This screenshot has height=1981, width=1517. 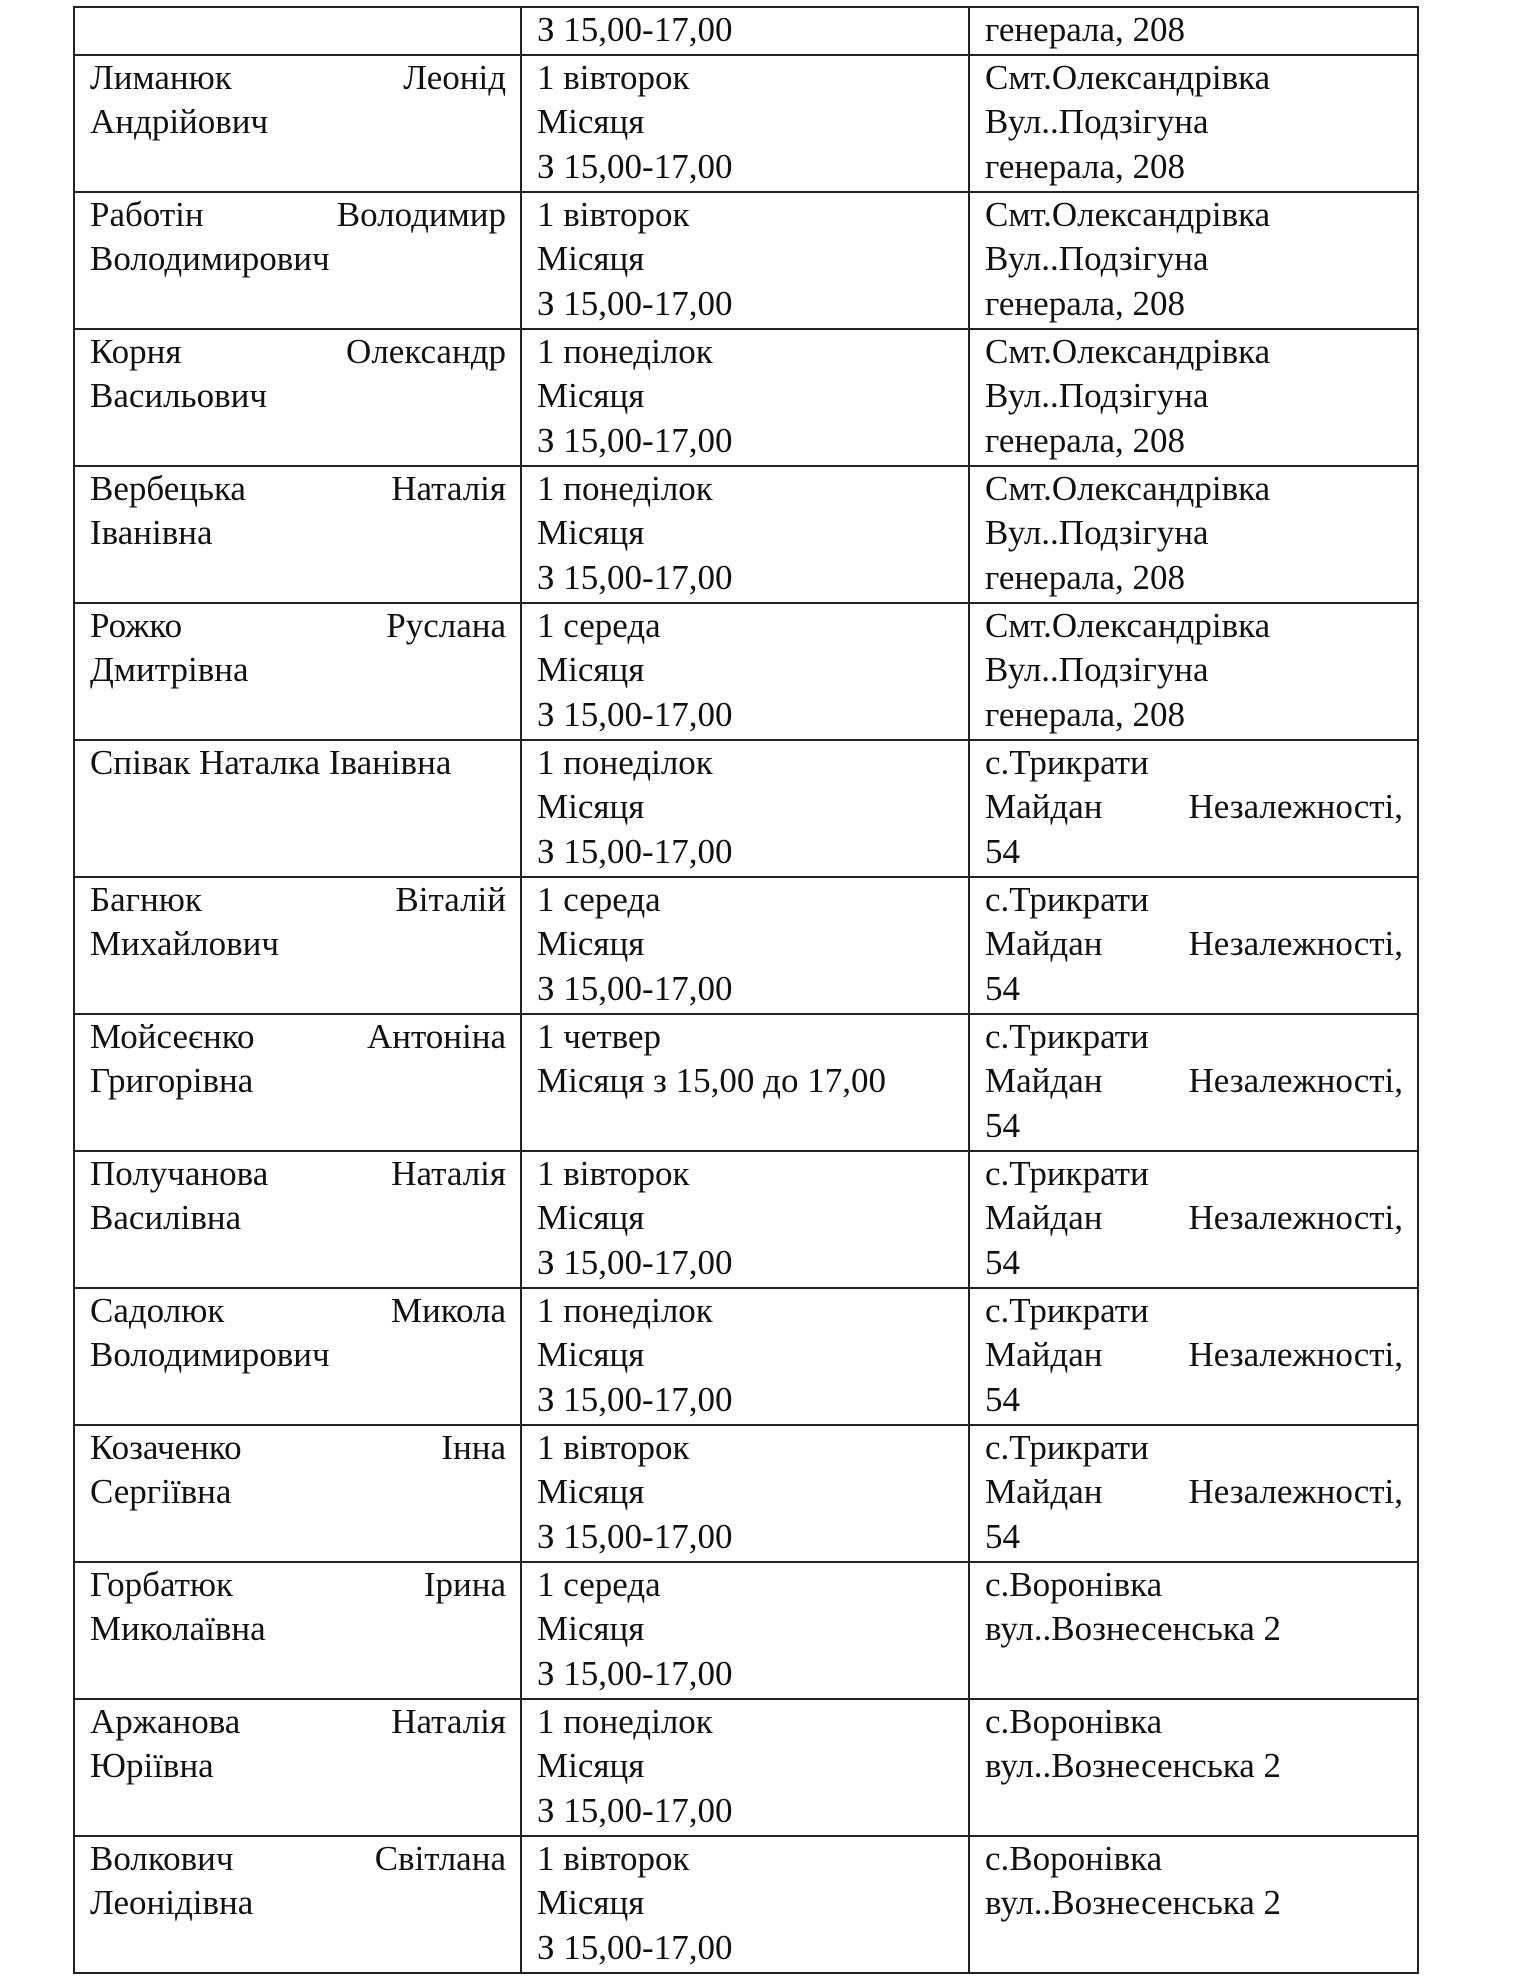 What do you see at coordinates (169, 669) in the screenshot?
I see `name-line: Дмитрівна` at bounding box center [169, 669].